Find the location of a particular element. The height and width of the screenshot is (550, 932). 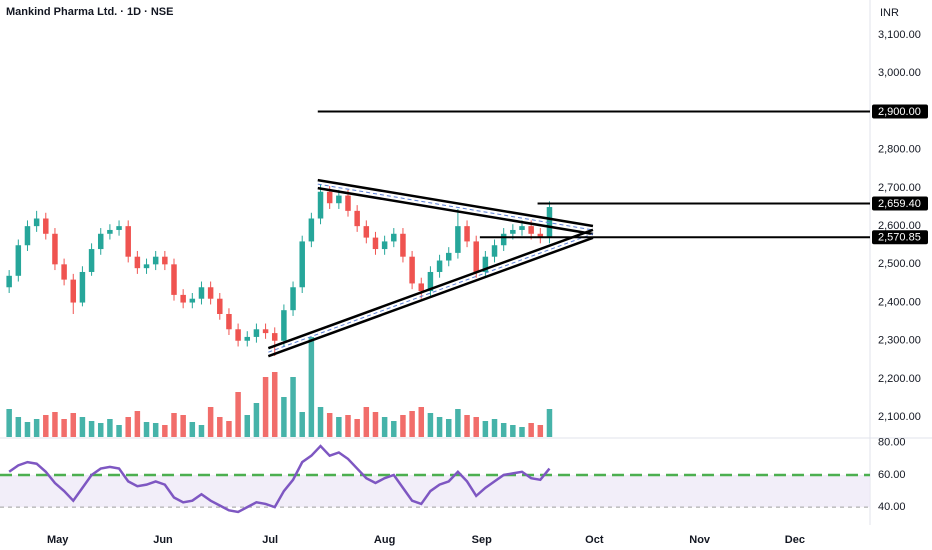

y-tick-label: 2,500.00 is located at coordinates (899, 264).